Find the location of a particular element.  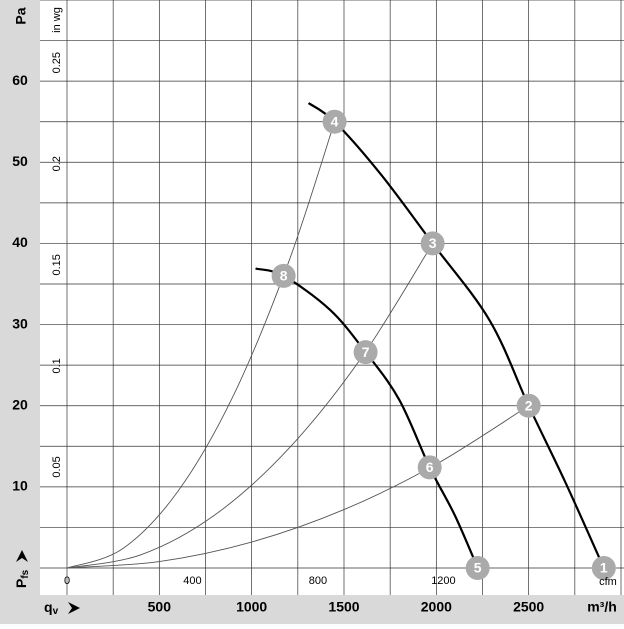

x-symbol: qv is located at coordinates (51, 608).